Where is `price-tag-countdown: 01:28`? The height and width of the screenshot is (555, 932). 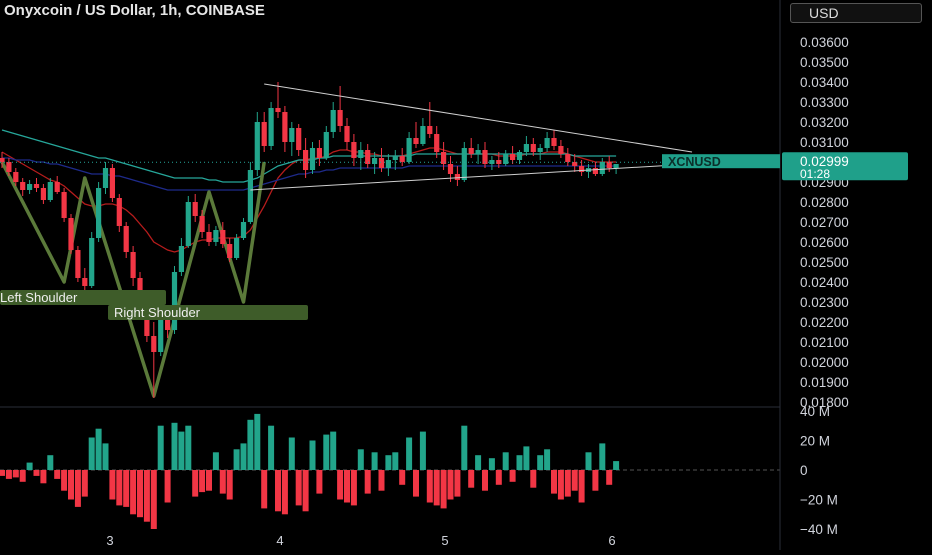 price-tag-countdown: 01:28 is located at coordinates (815, 174).